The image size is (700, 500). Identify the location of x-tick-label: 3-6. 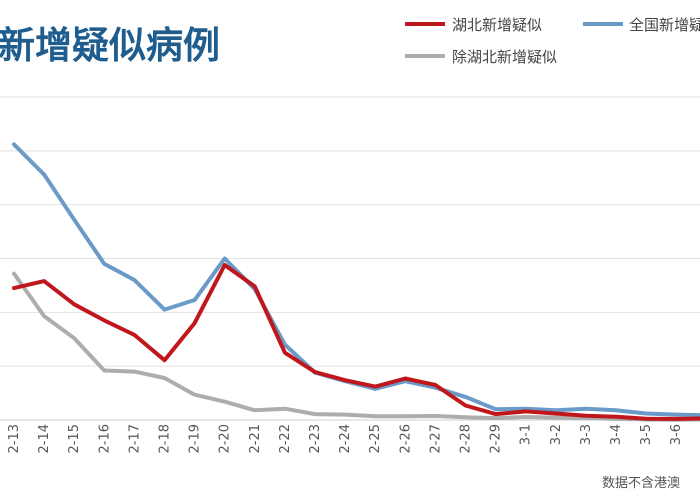
(676, 434).